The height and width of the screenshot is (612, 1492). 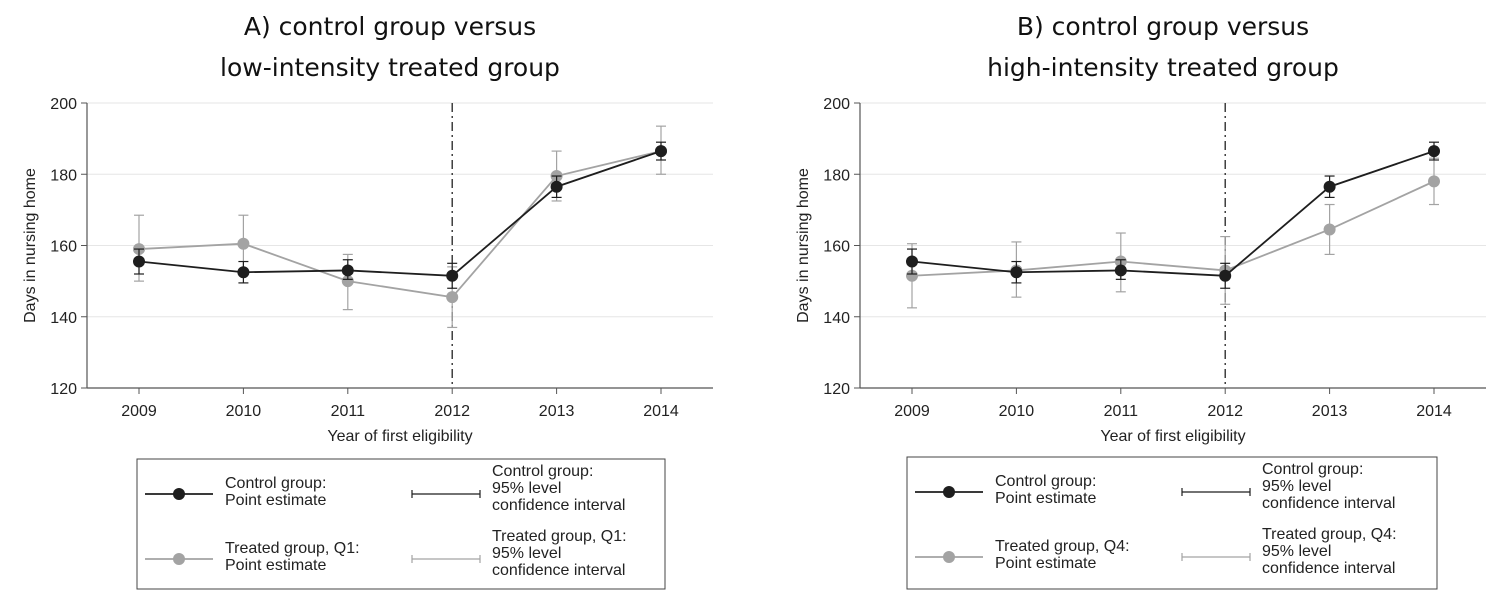 What do you see at coordinates (292, 548) in the screenshot?
I see `legend-treated-point-label-line: Treated group, Q1:` at bounding box center [292, 548].